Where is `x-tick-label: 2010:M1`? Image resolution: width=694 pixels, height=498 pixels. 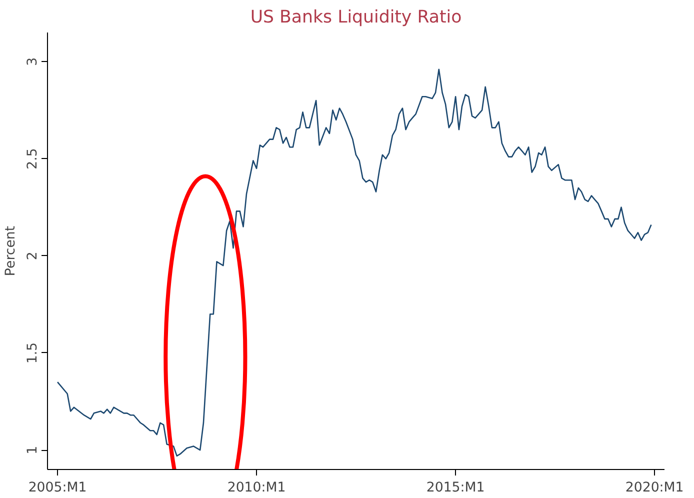
x-tick-label: 2010:M1 is located at coordinates (256, 488).